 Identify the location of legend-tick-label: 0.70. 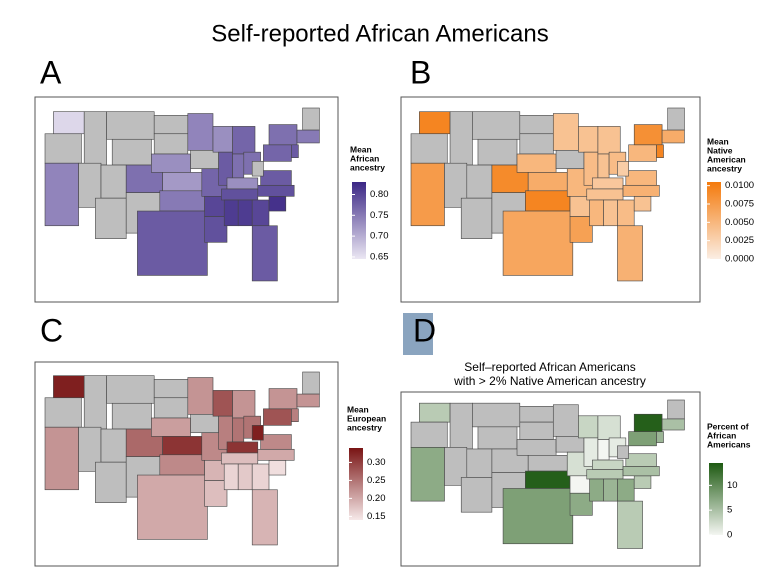
(379, 236).